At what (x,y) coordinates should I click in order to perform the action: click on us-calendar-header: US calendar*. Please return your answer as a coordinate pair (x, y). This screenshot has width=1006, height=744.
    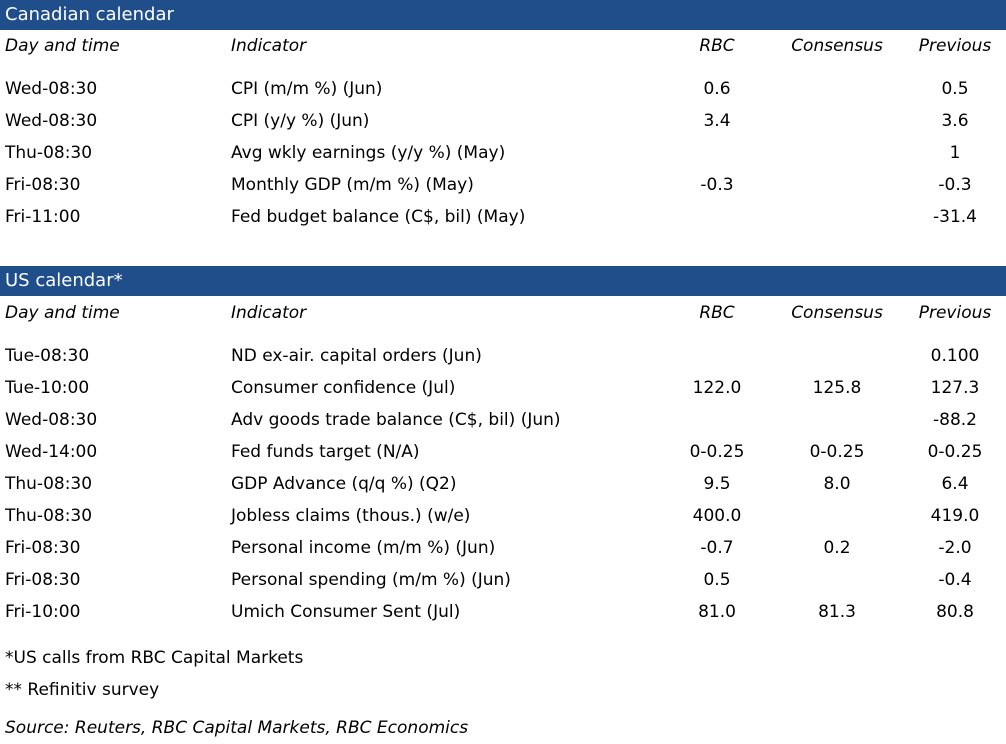
    Looking at the image, I should click on (503, 281).